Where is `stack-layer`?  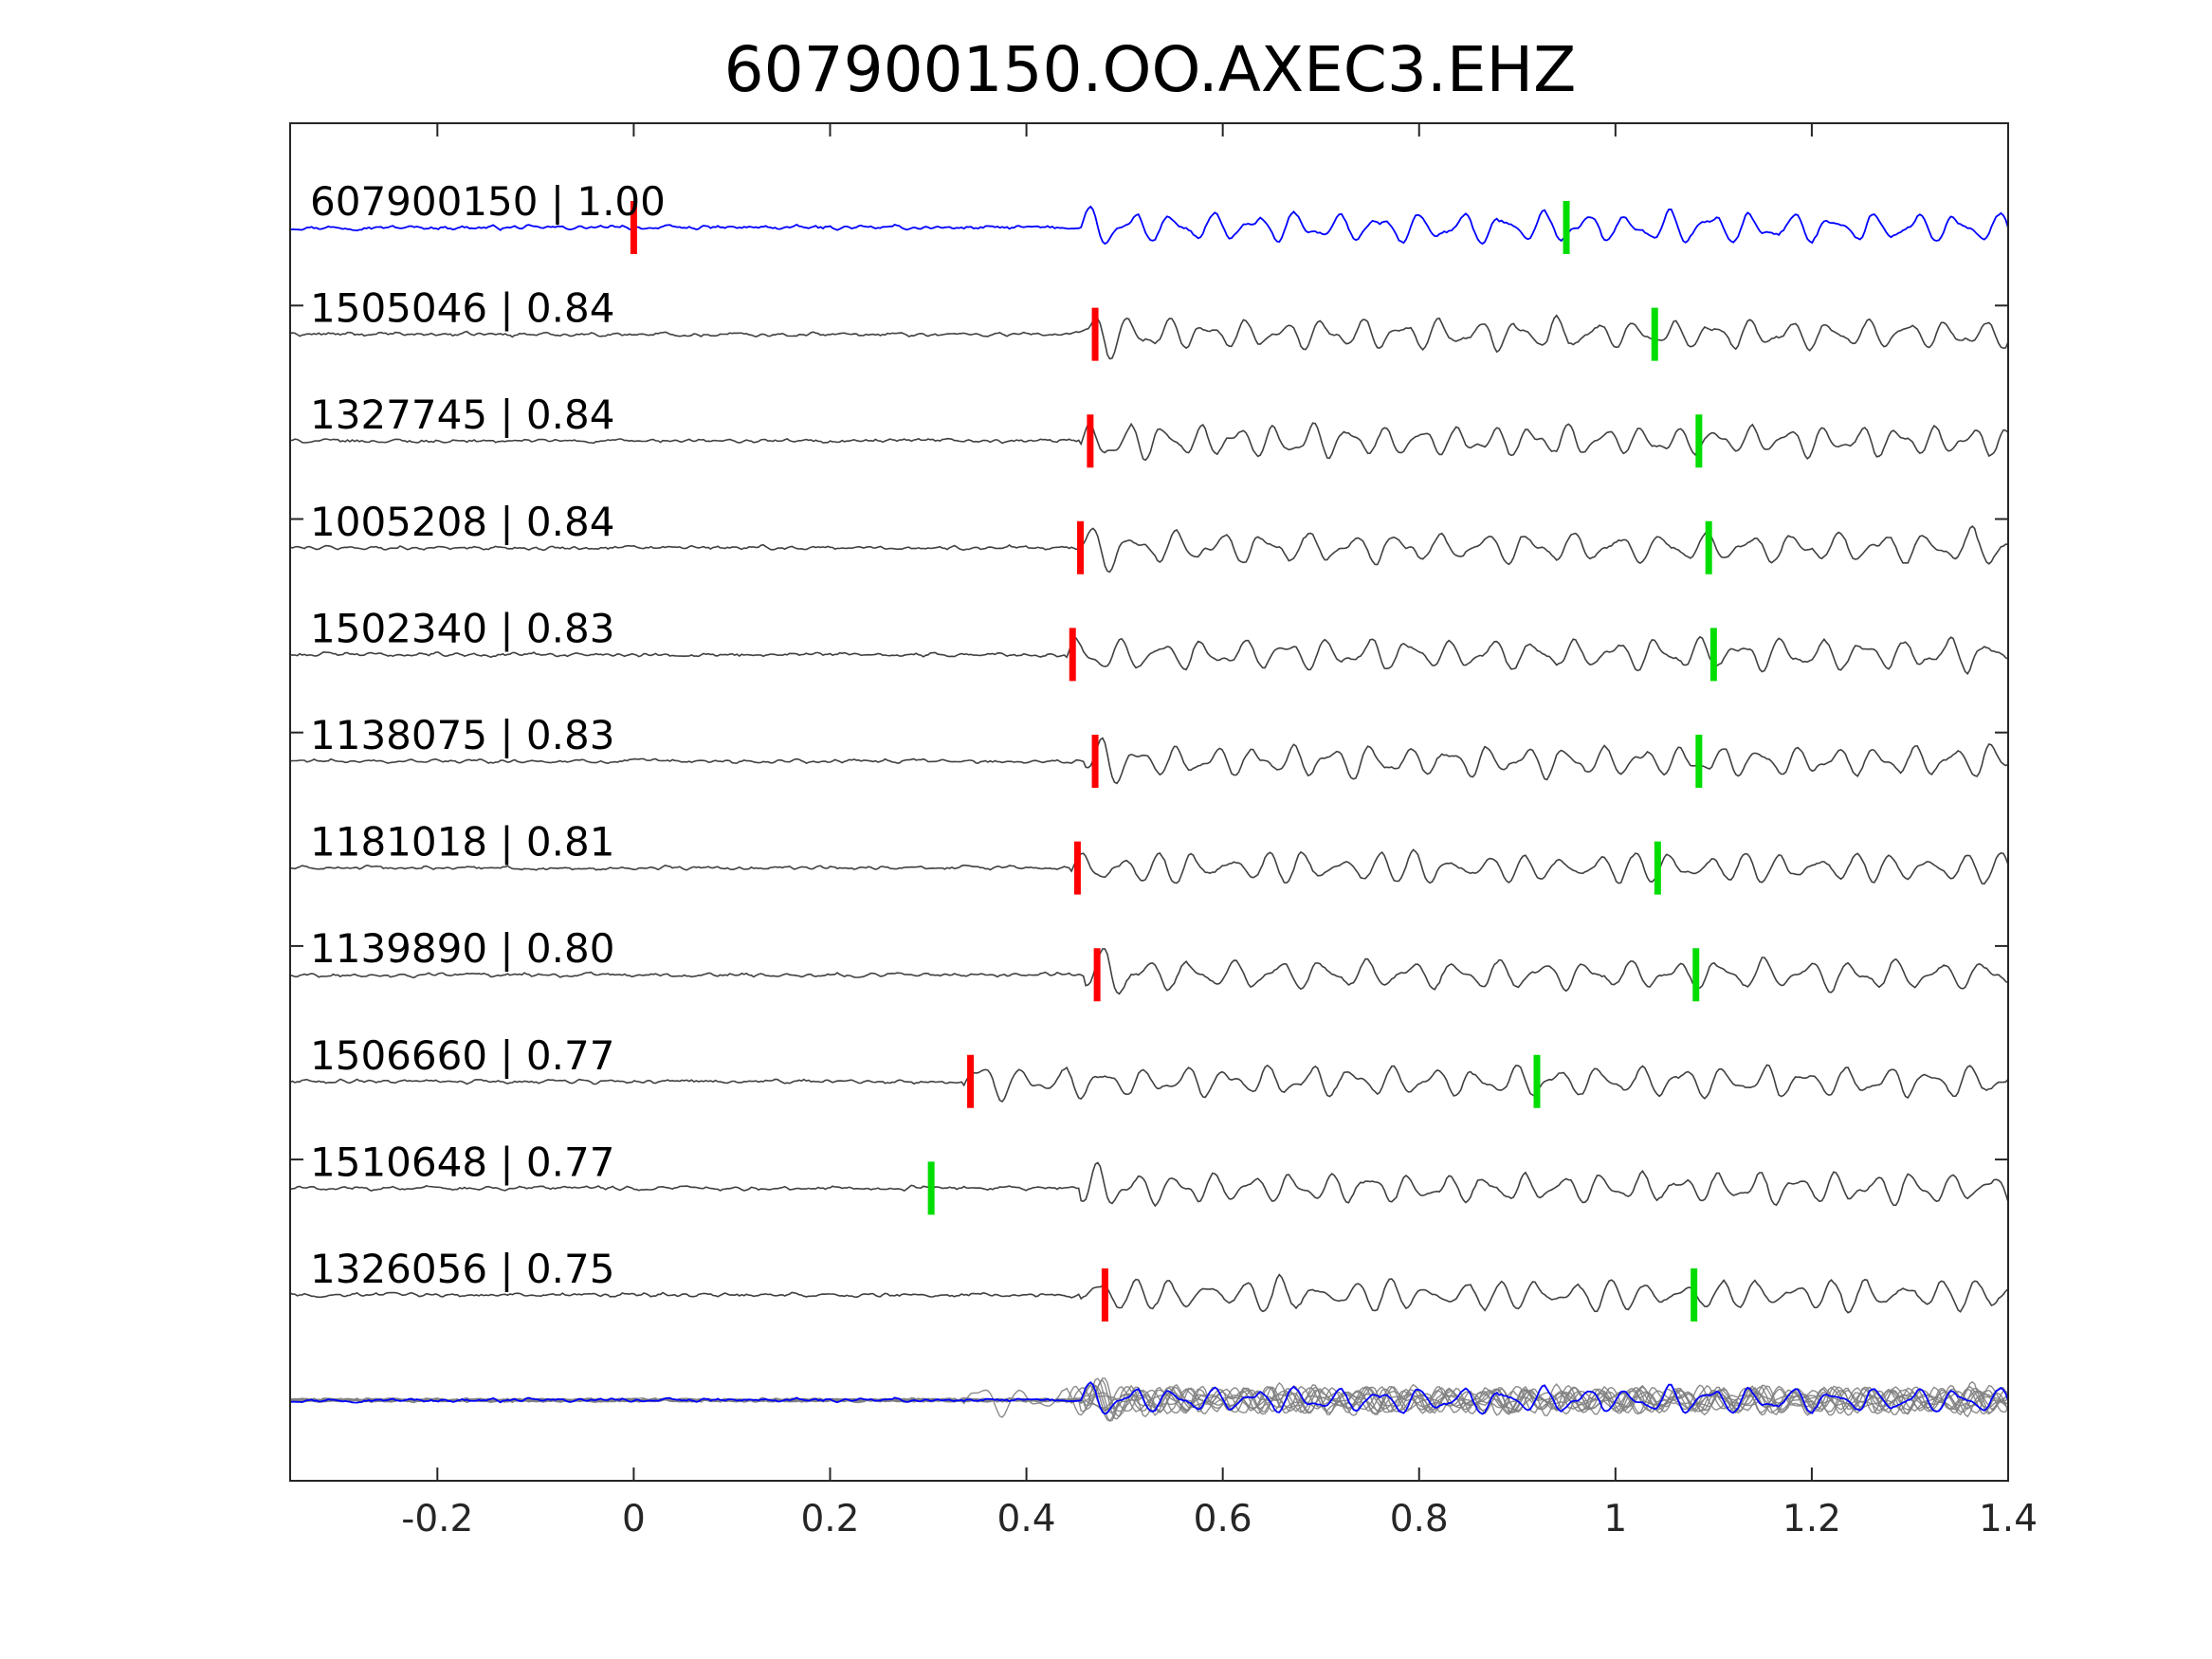
stack-layer is located at coordinates (1149, 1399).